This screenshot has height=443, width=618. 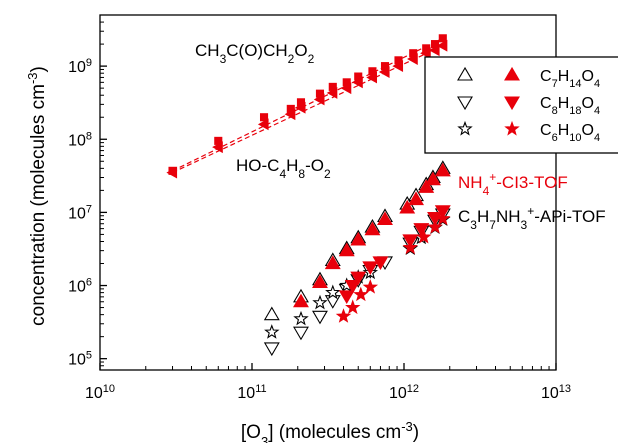 What do you see at coordinates (255, 53) in the screenshot?
I see `annotation-ch3coch2o2: CH3C(O)CH2O2` at bounding box center [255, 53].